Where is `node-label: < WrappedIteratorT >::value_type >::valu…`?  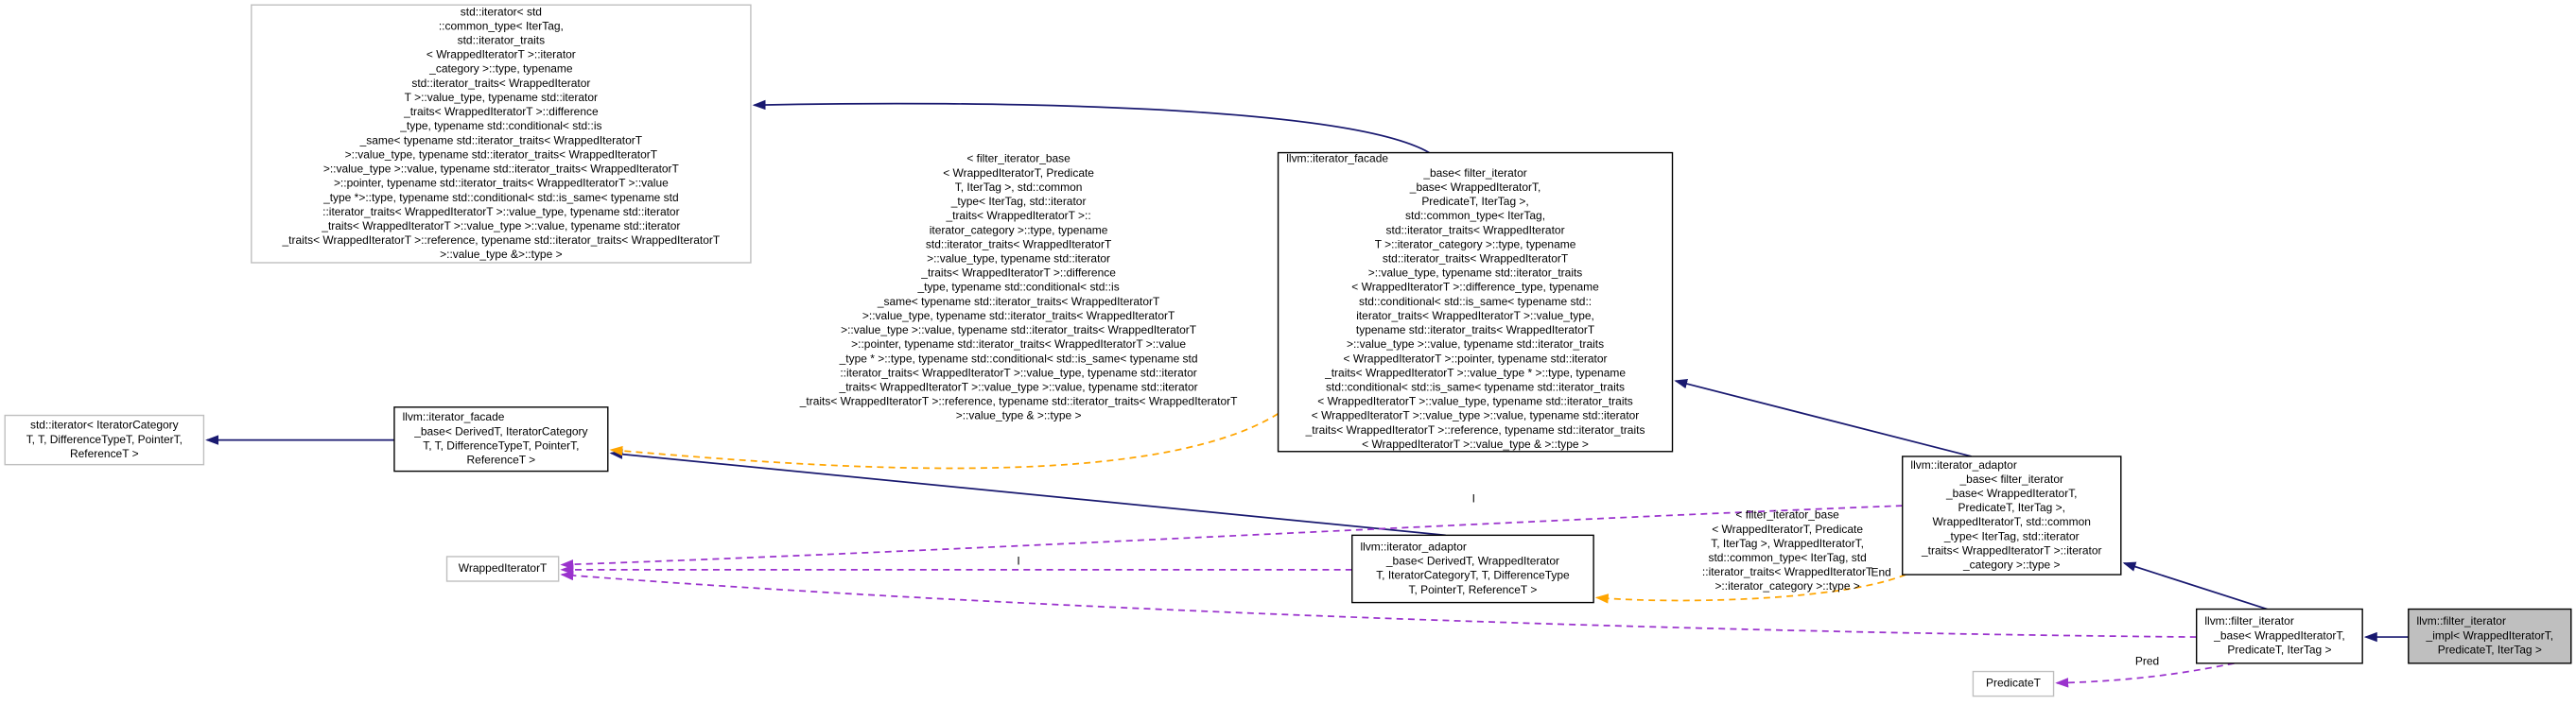
node-label: < WrappedIteratorT >::value_type >::valu… is located at coordinates (1476, 415).